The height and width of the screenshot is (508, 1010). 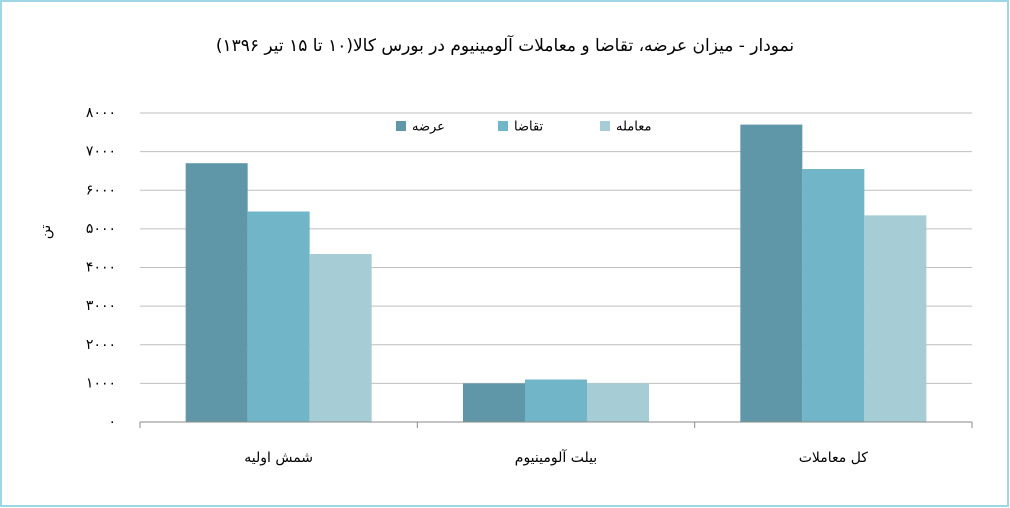 I want to click on y-tick-label: ۵۰۰۰, so click(x=101, y=229).